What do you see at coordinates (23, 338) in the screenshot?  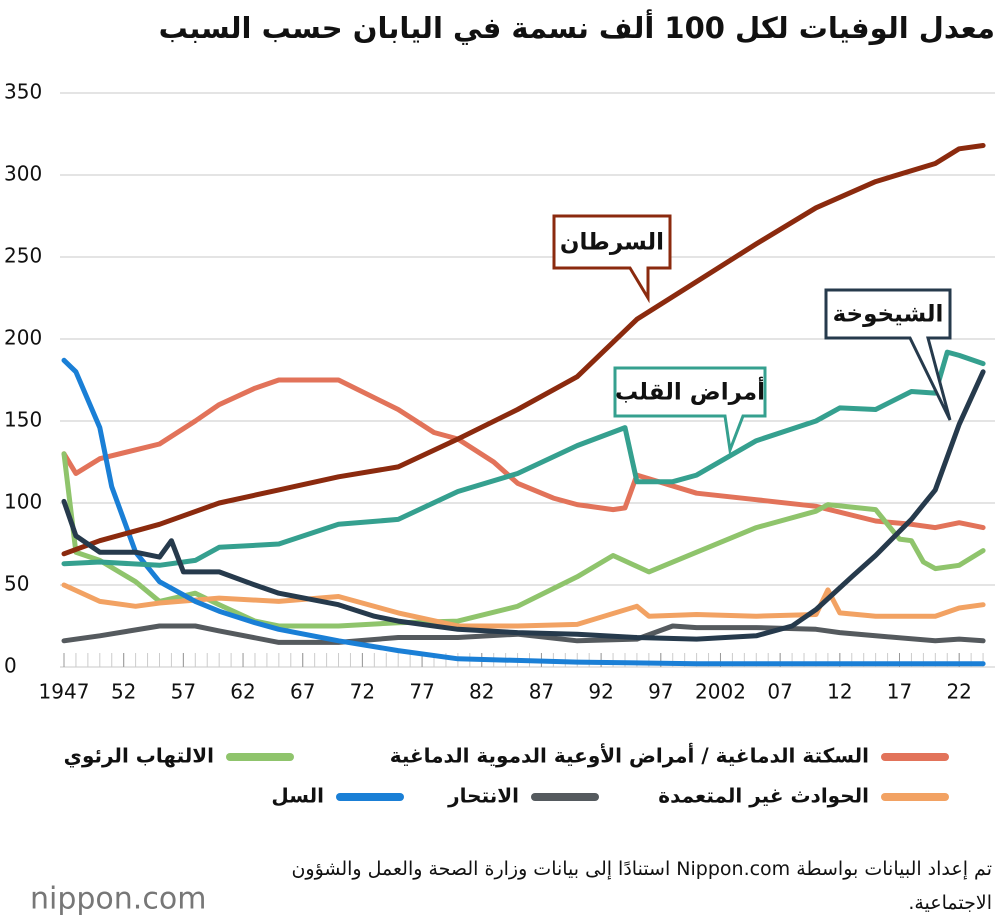 I see `y-tick-label: 200` at bounding box center [23, 338].